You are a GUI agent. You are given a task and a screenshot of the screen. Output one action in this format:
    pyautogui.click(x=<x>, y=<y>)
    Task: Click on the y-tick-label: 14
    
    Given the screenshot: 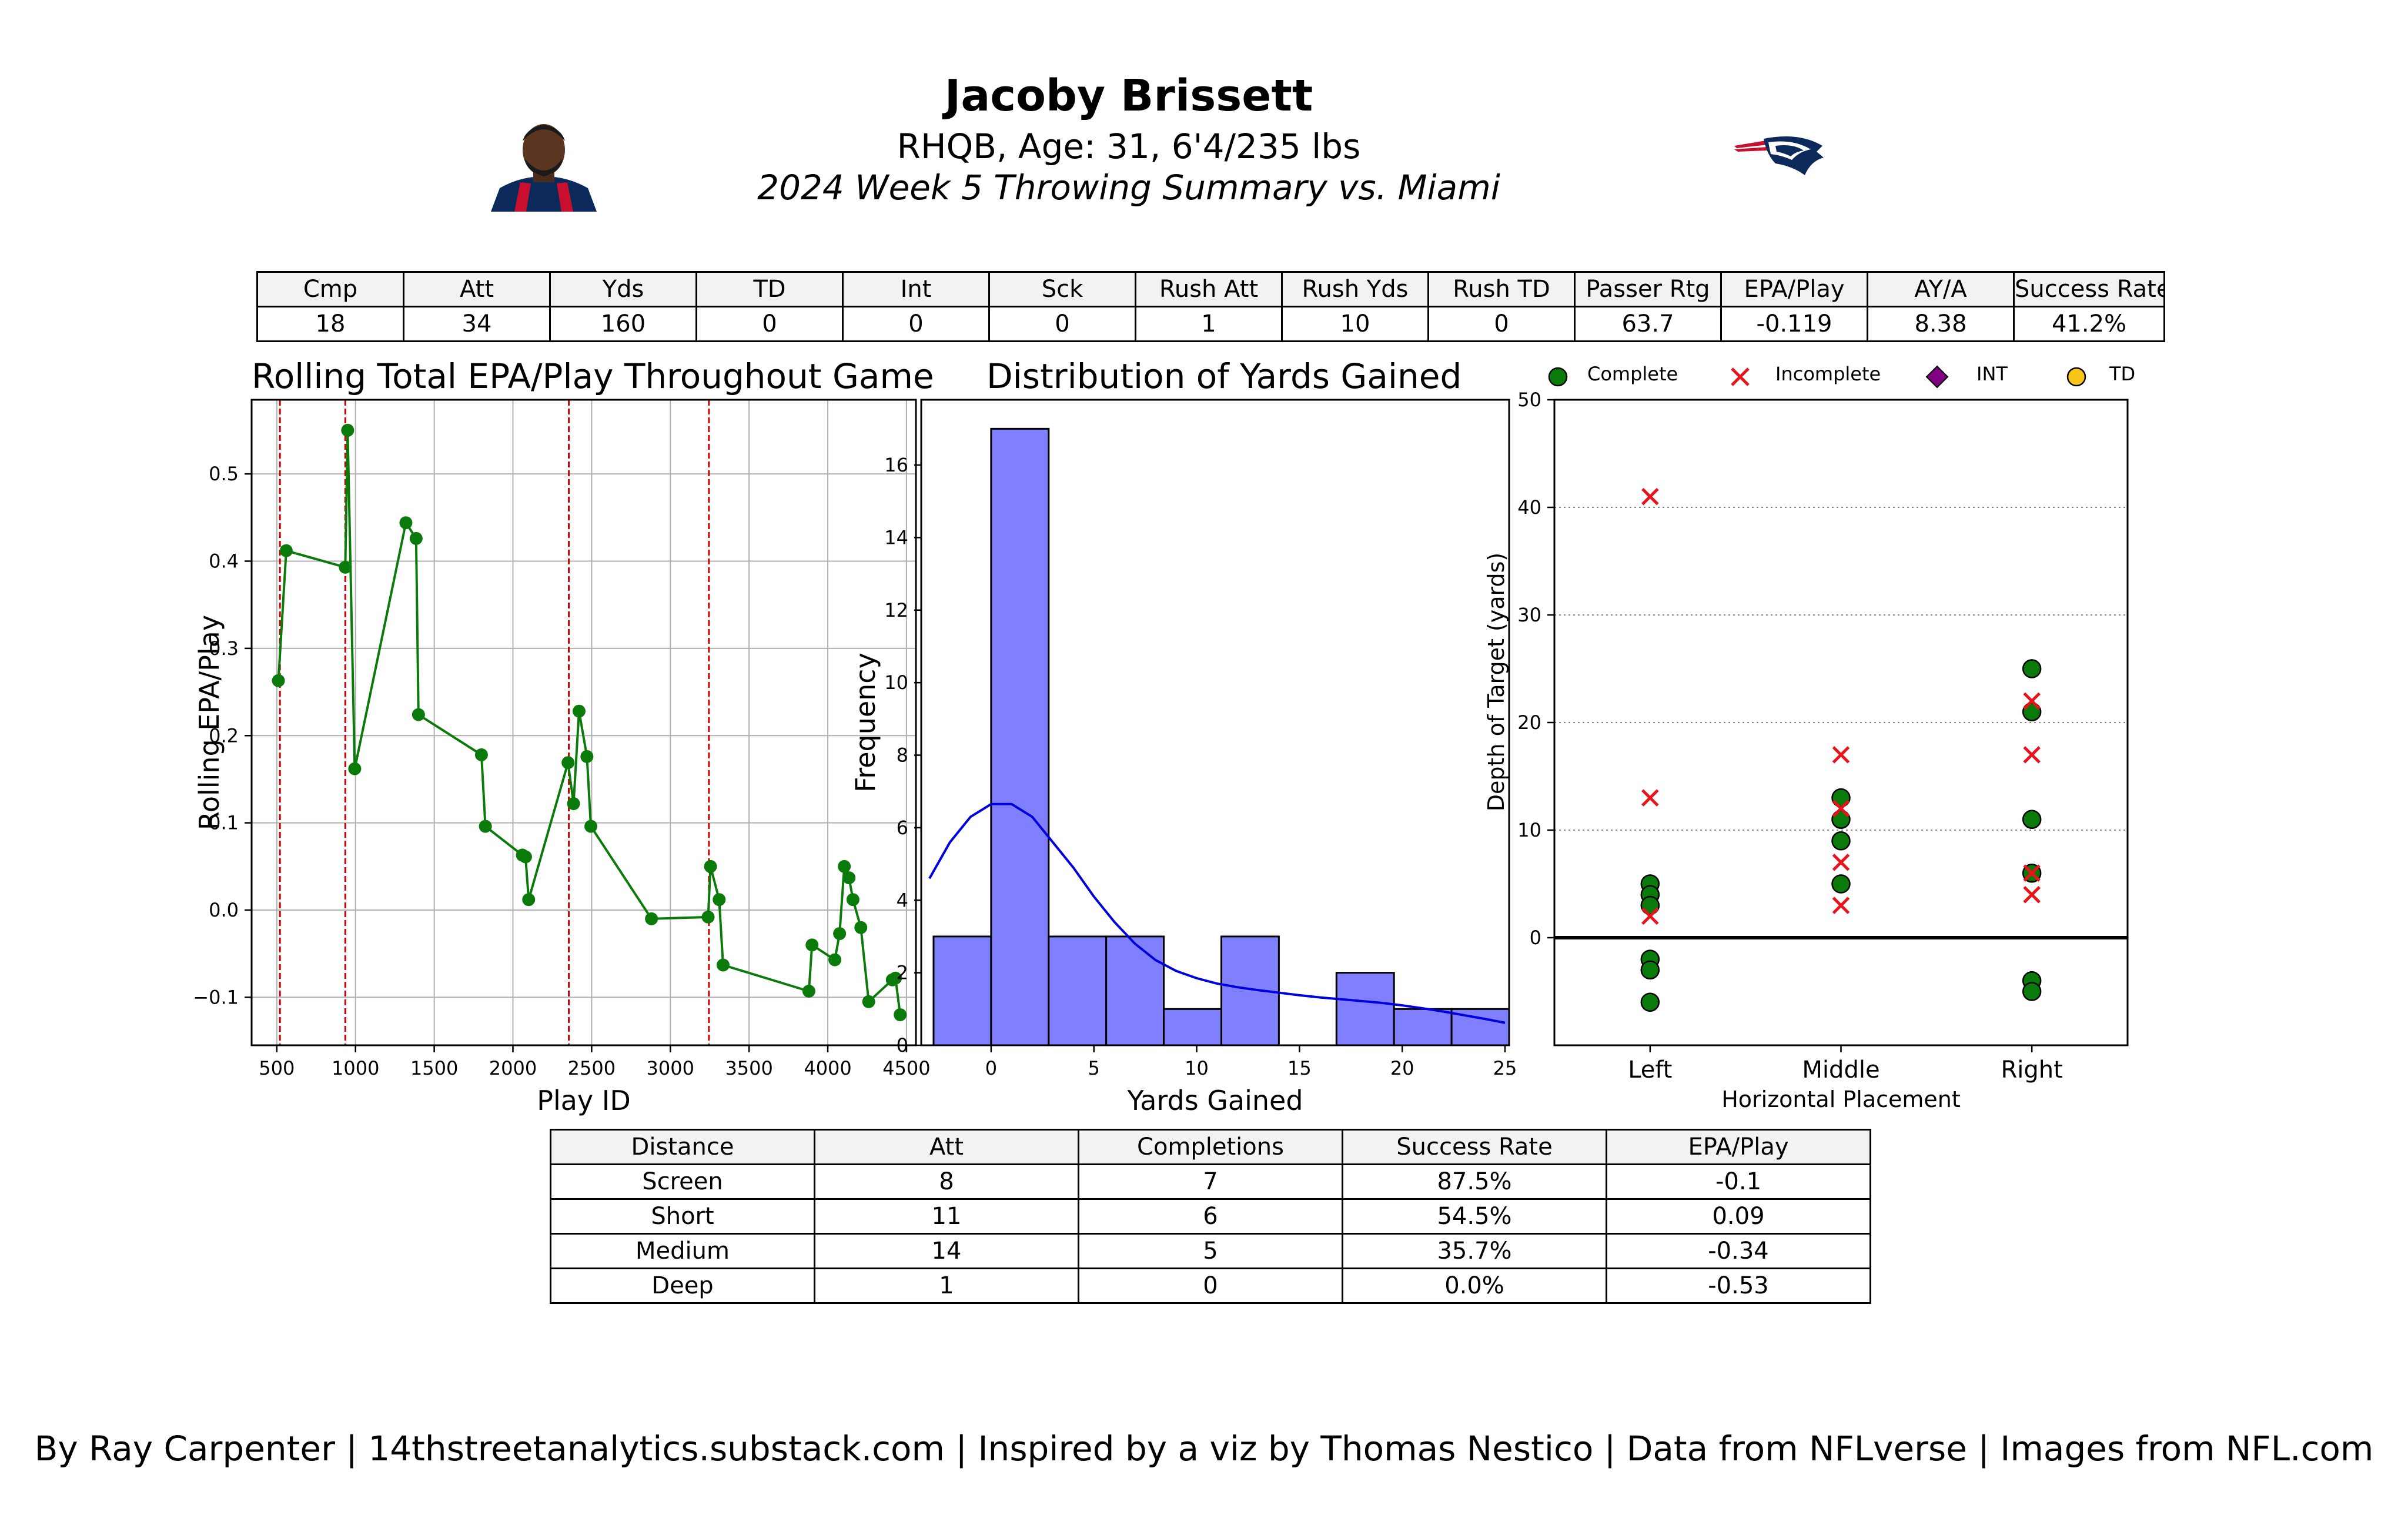 What is the action you would take?
    pyautogui.click(x=896, y=537)
    